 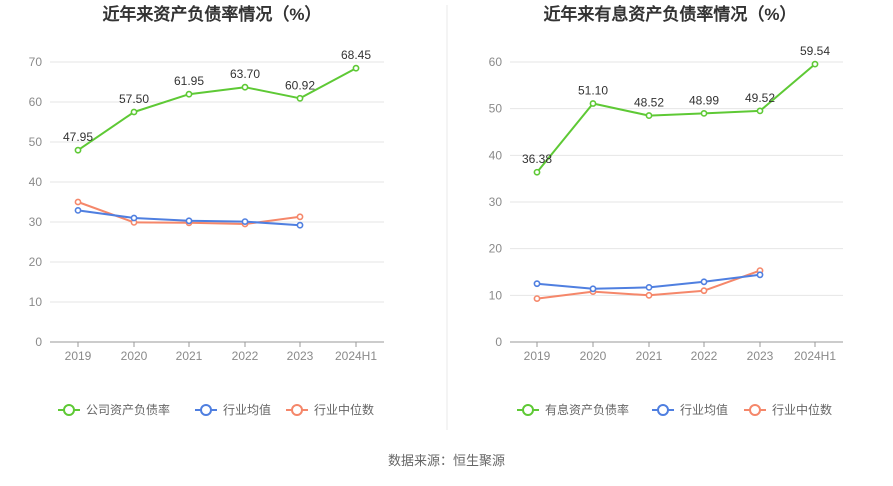 I want to click on chart2-y-tick-label: 0, so click(x=498, y=342).